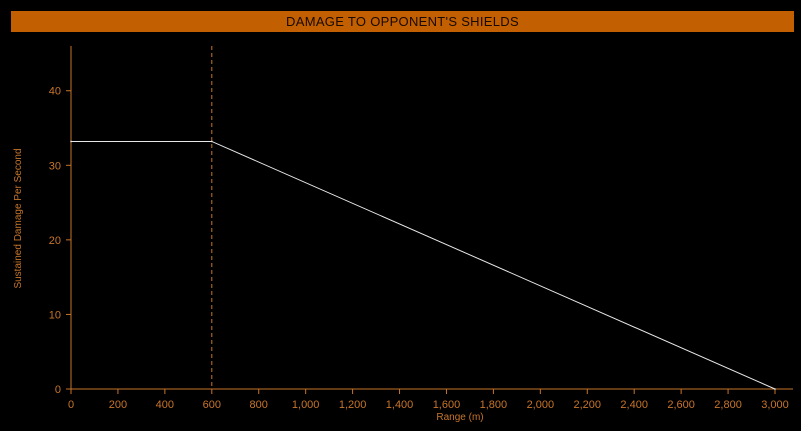  I want to click on x-tick-label: 800, so click(259, 405).